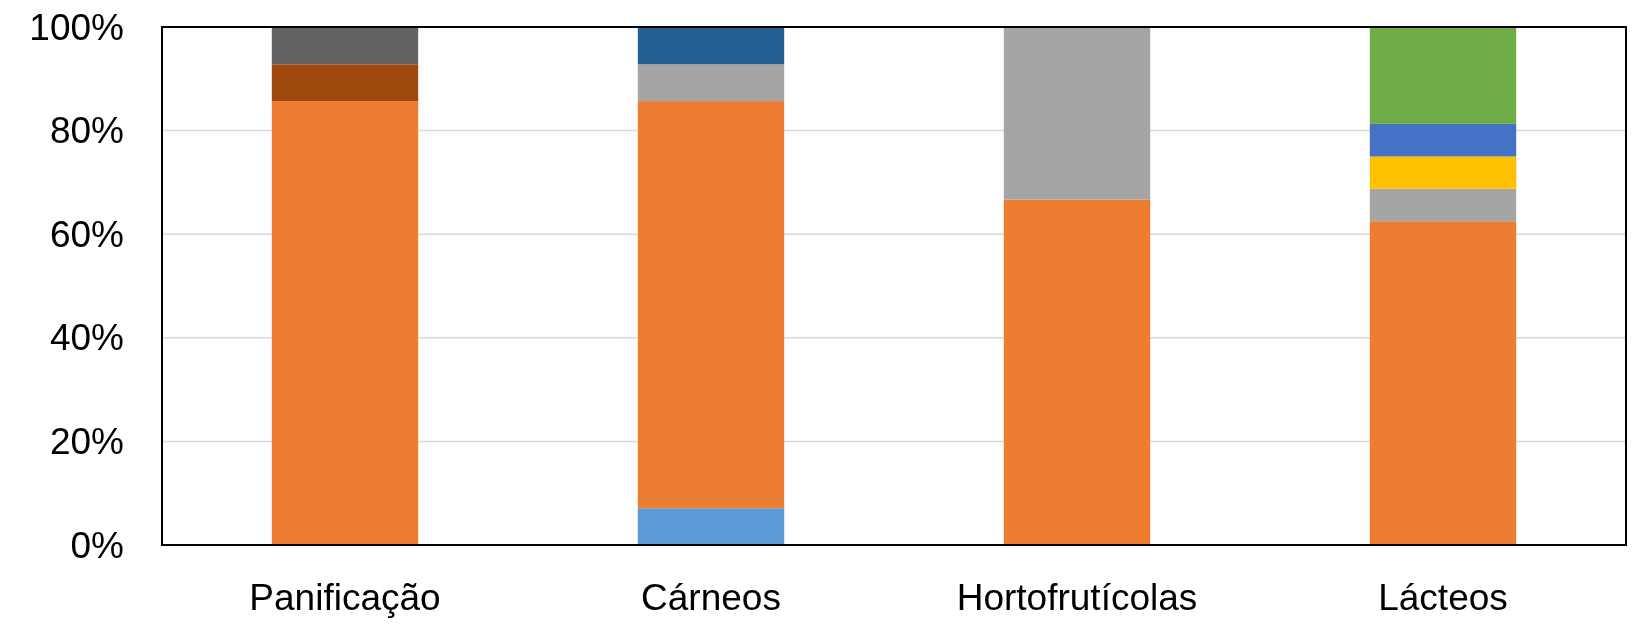  I want to click on x-tick-label: Hortofrutícolas, so click(1077, 597).